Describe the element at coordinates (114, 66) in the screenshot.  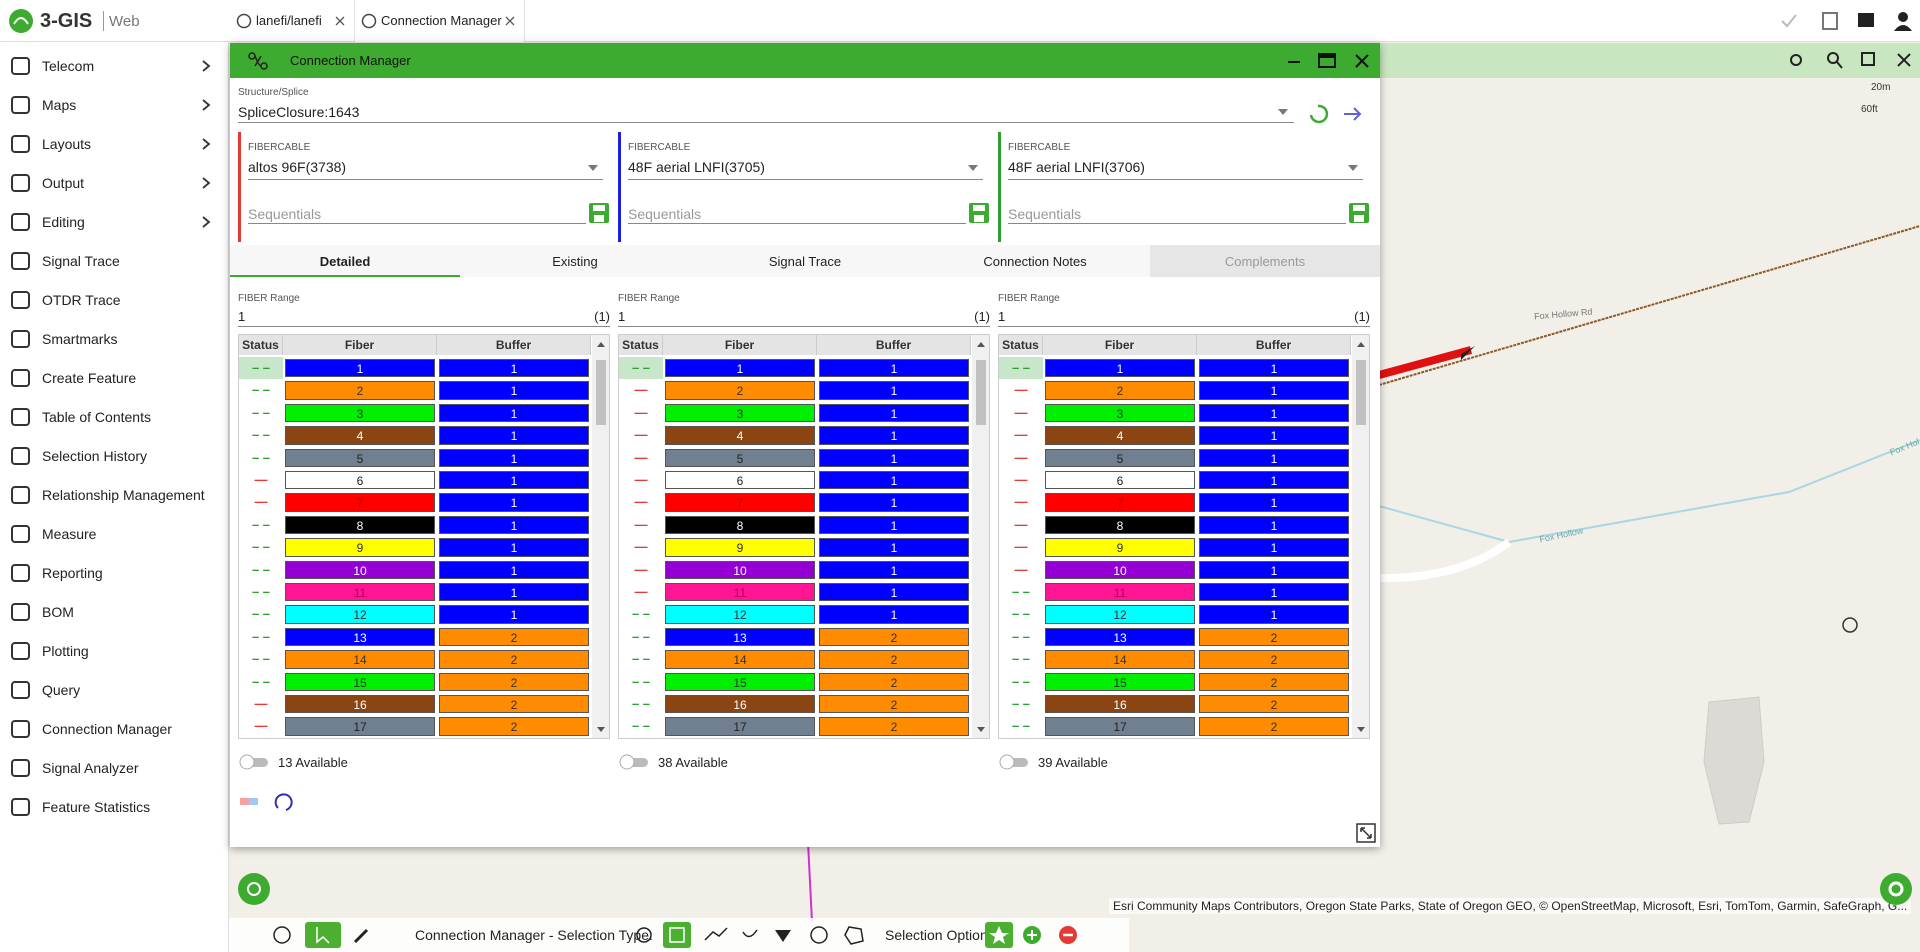
I see `sidebar-item: Telecom` at that location.